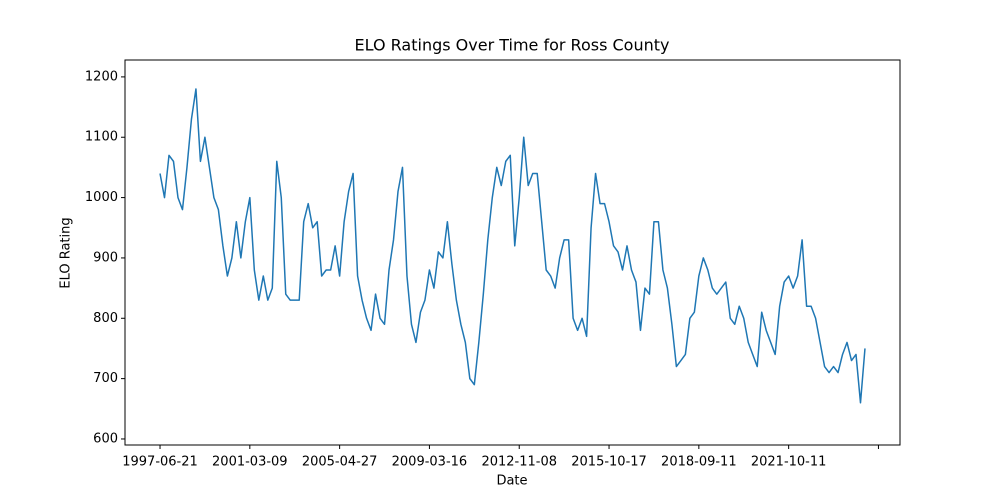 The image size is (1000, 500). Describe the element at coordinates (101, 137) in the screenshot. I see `y-tick-label: 1100` at that location.